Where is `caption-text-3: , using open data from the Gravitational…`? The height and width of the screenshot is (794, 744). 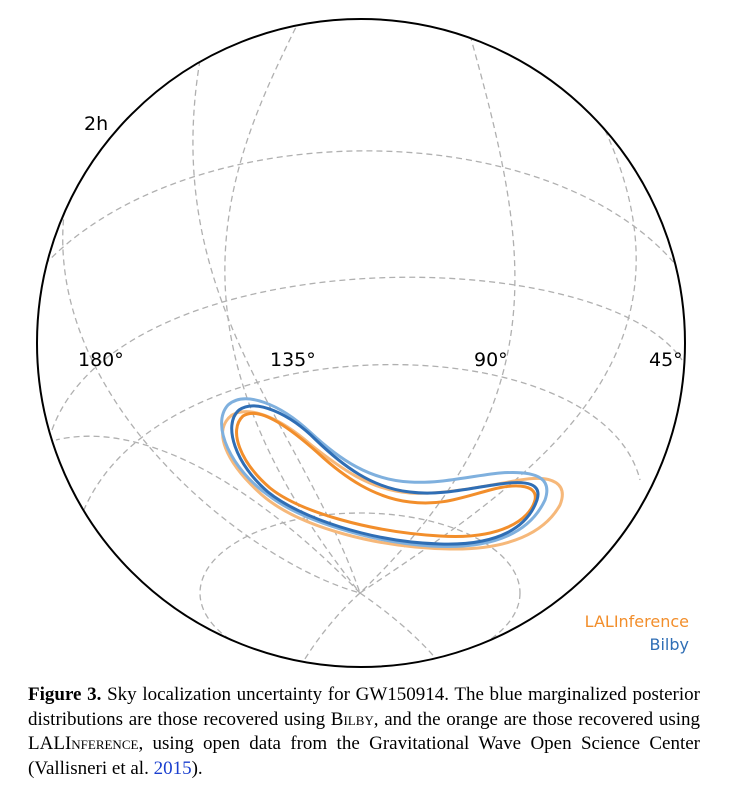 caption-text-3: , using open data from the Gravitational… is located at coordinates (364, 756).